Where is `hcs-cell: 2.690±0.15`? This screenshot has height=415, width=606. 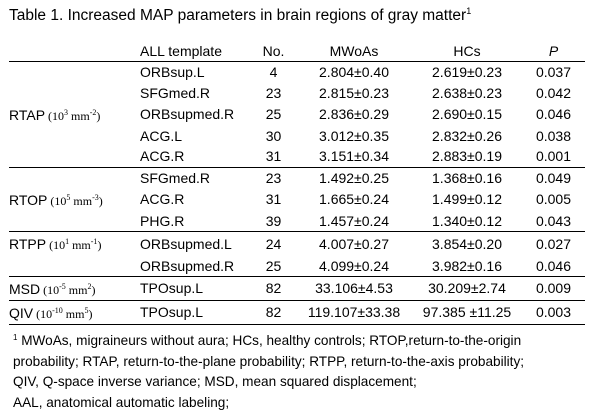
hcs-cell: 2.690±0.15 is located at coordinates (467, 114).